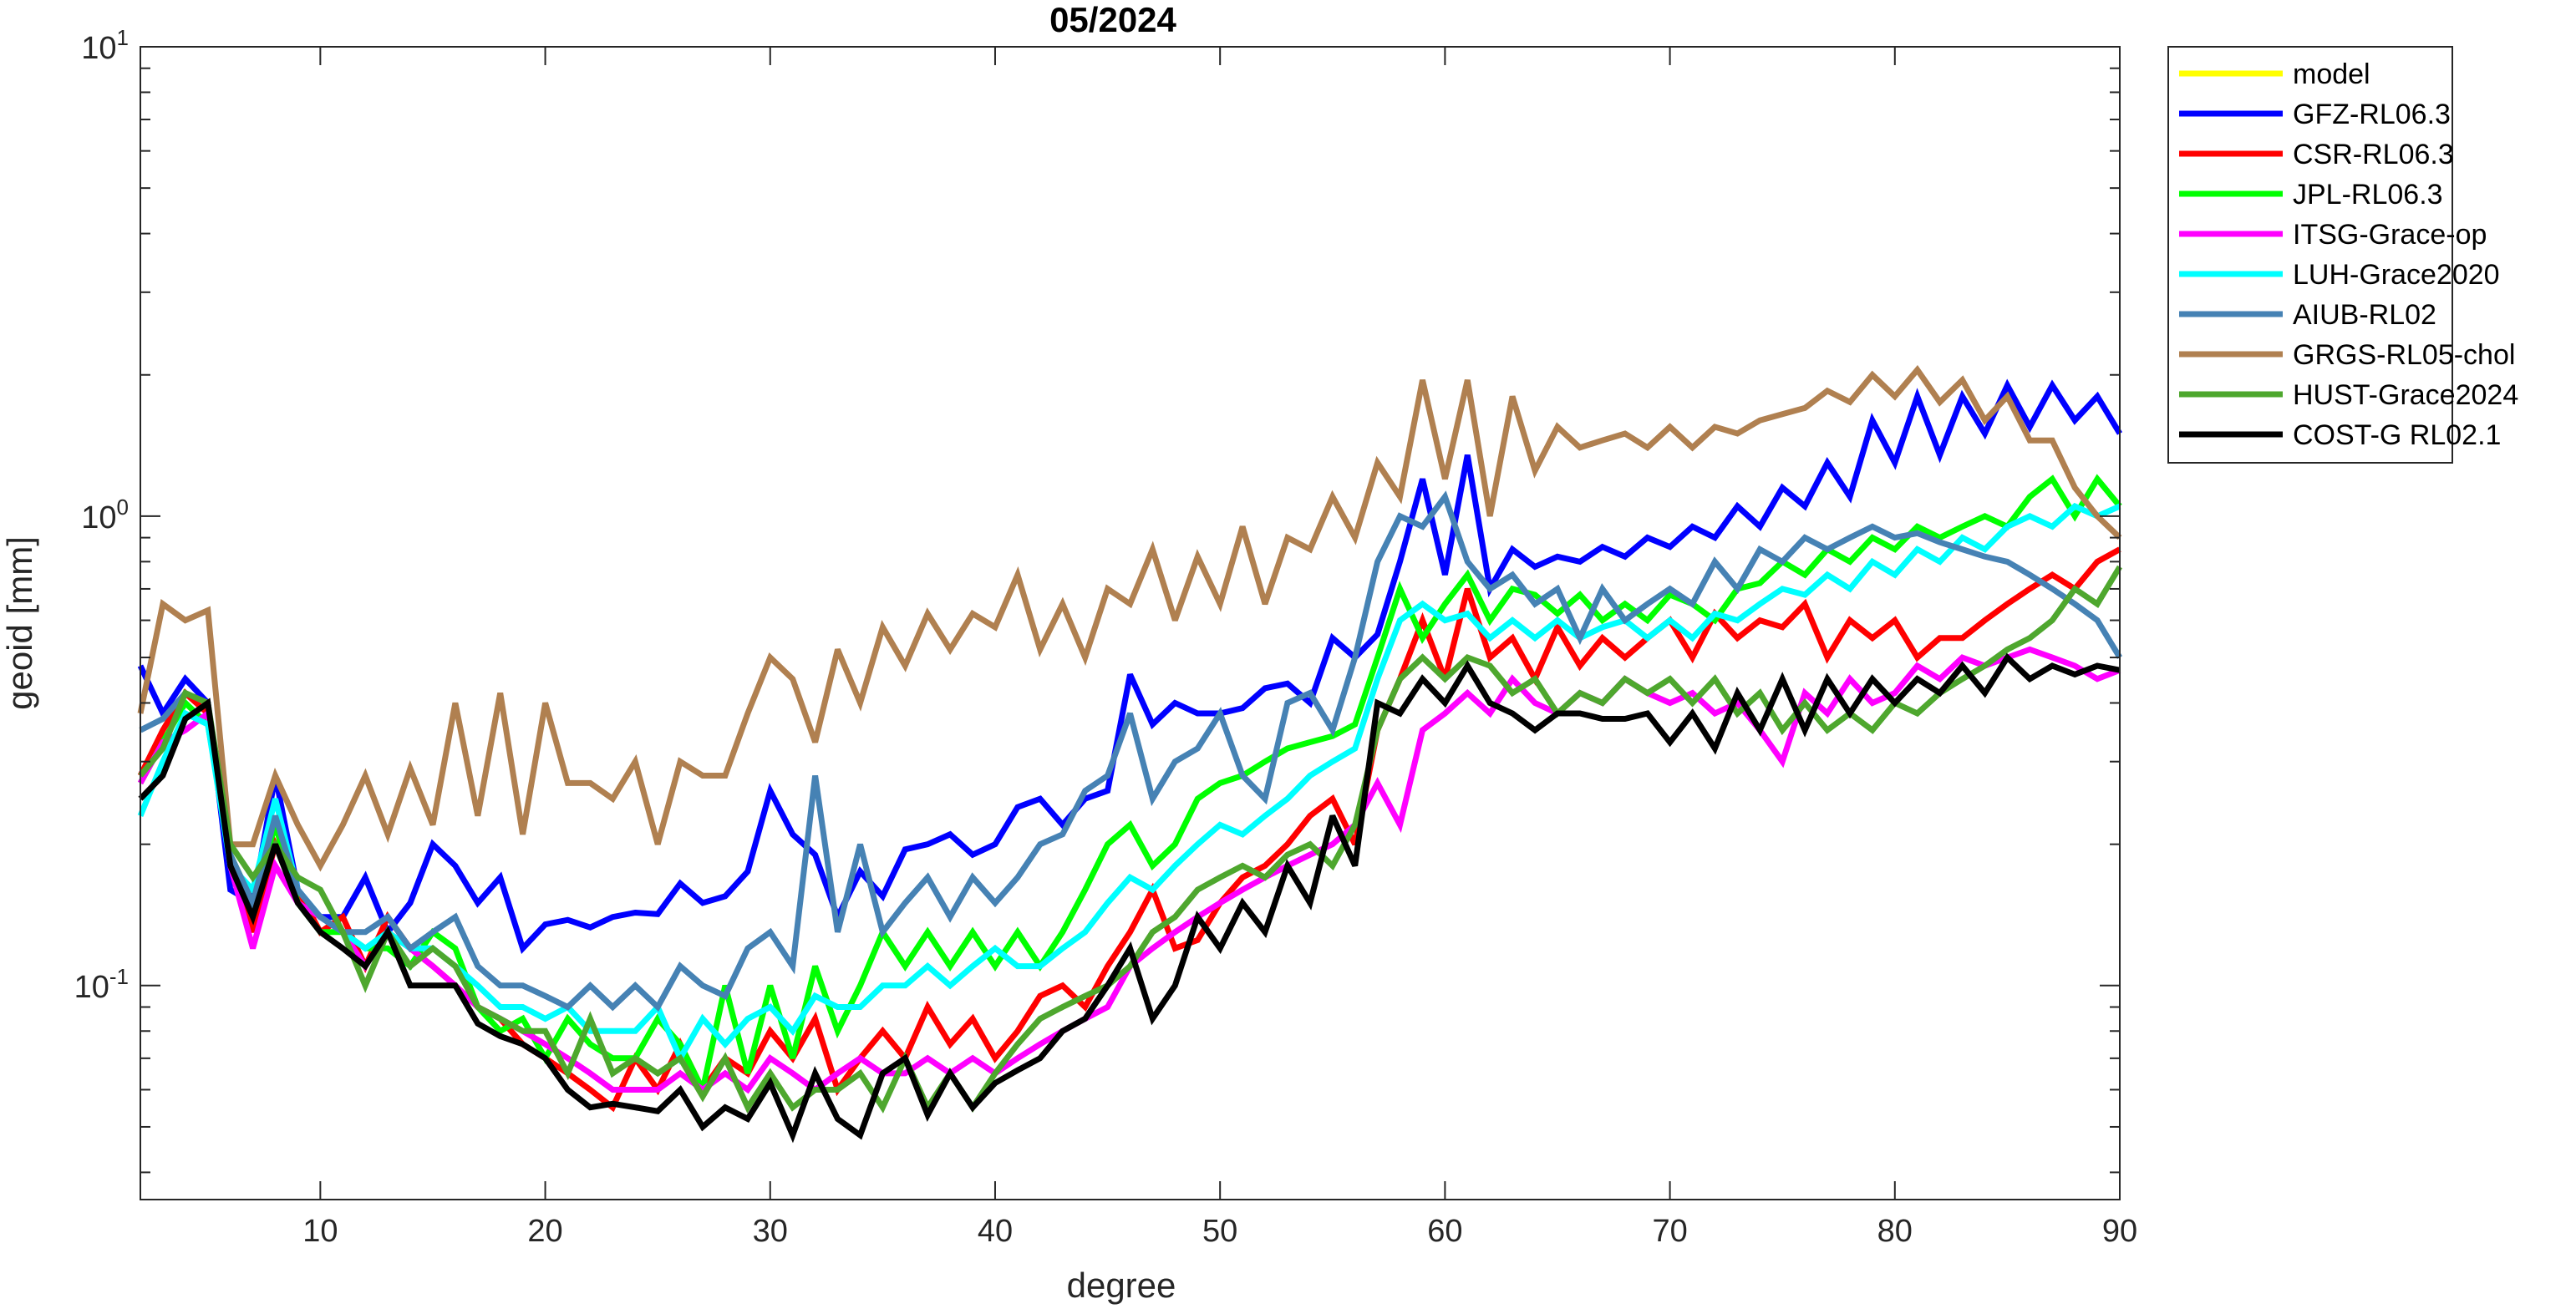  What do you see at coordinates (2119, 1231) in the screenshot?
I see `x-tick-label-90: 90` at bounding box center [2119, 1231].